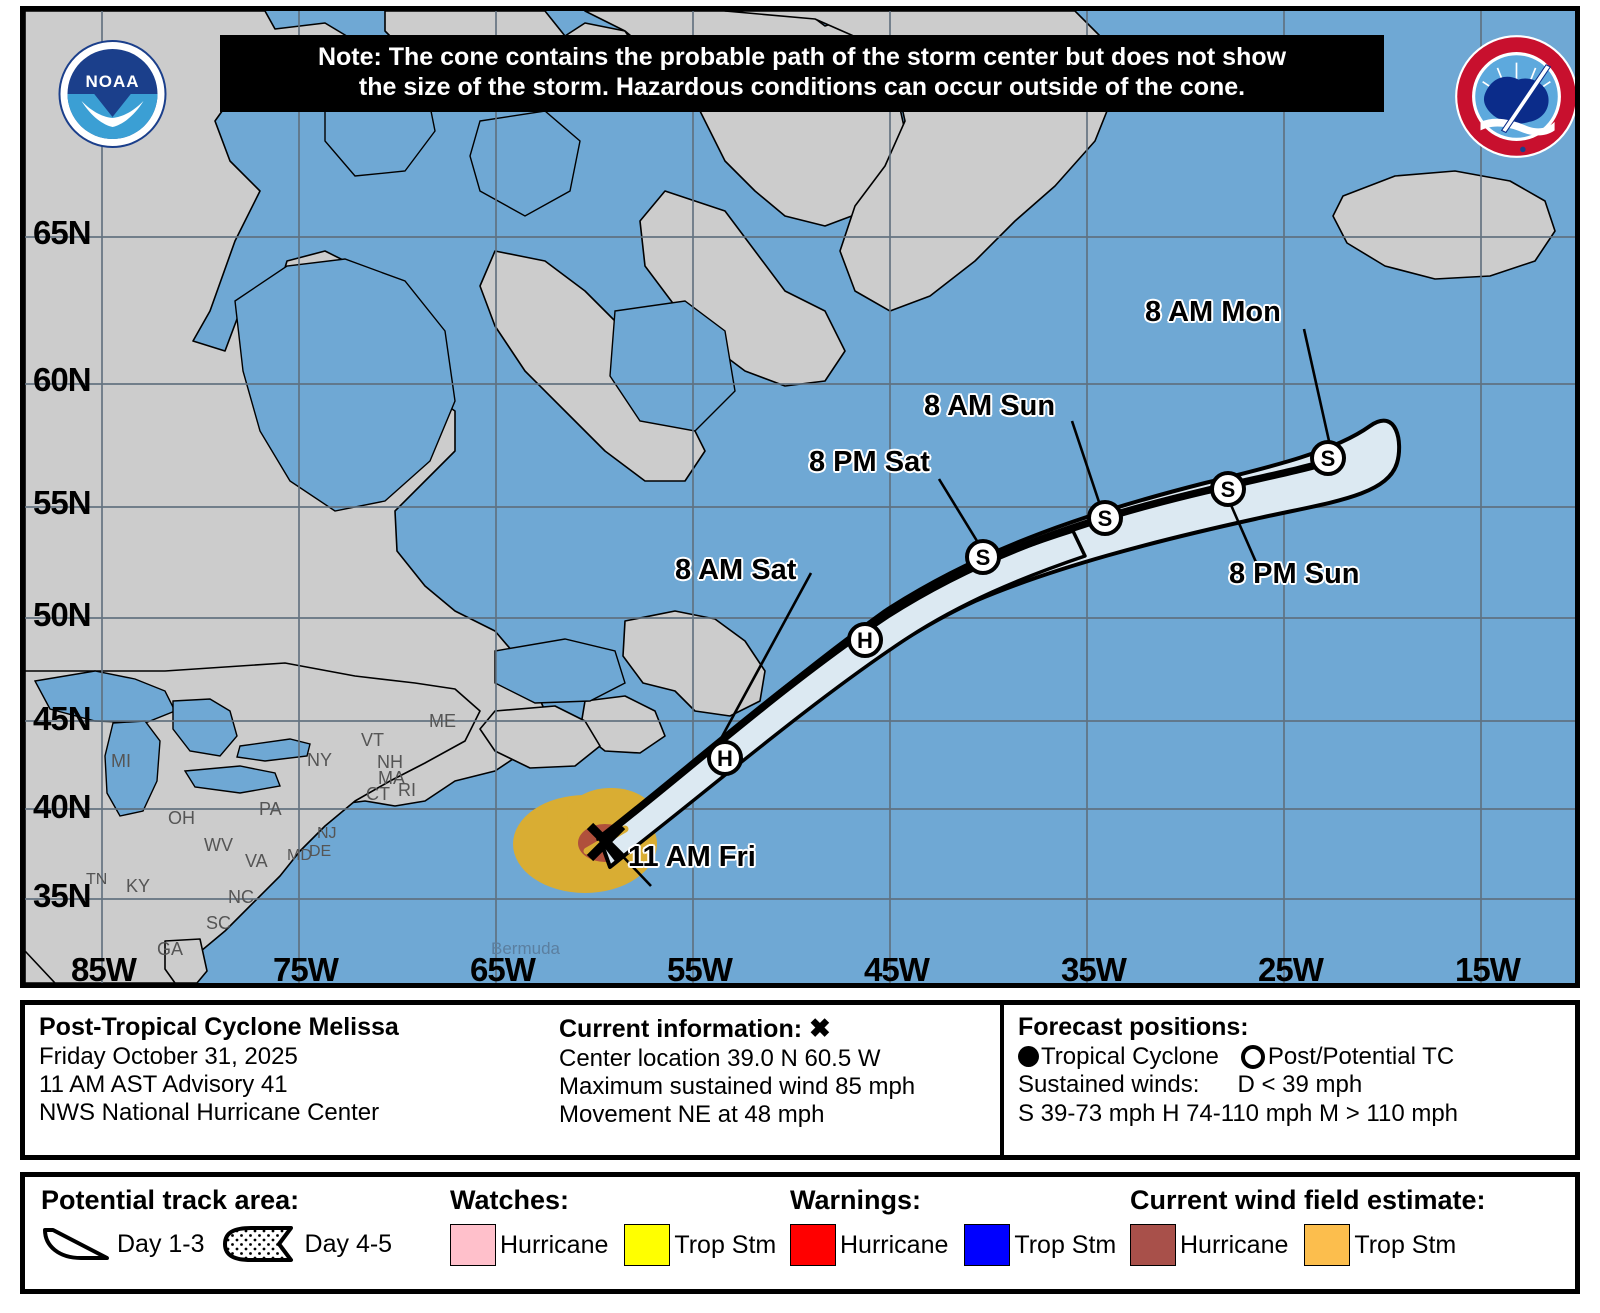 Image resolution: width=1600 pixels, height=1313 pixels. I want to click on filled-circle-icon, so click(1028, 1057).